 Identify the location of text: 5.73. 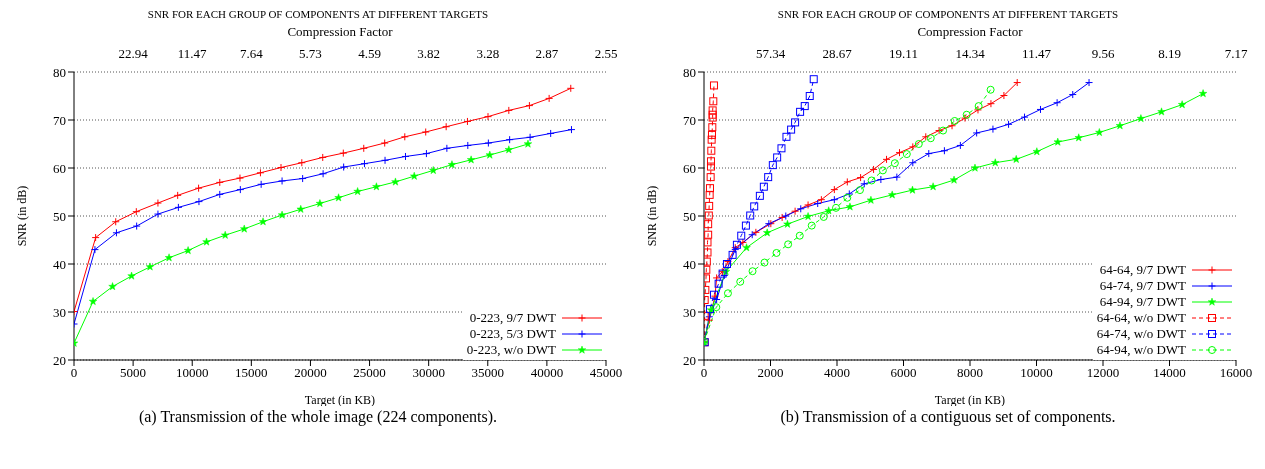
(310, 54).